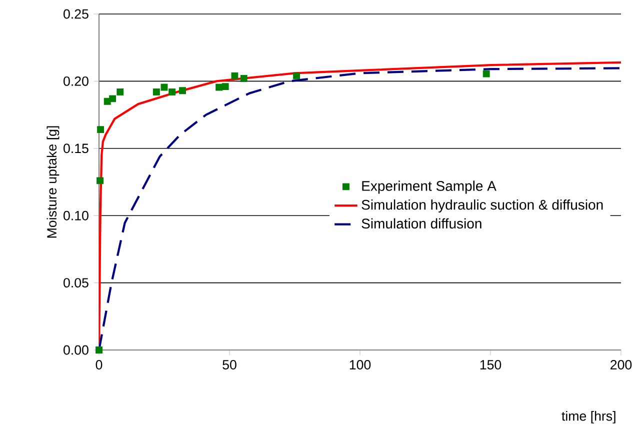 The height and width of the screenshot is (440, 640). I want to click on y-tick-label: 0.25, so click(76, 14).